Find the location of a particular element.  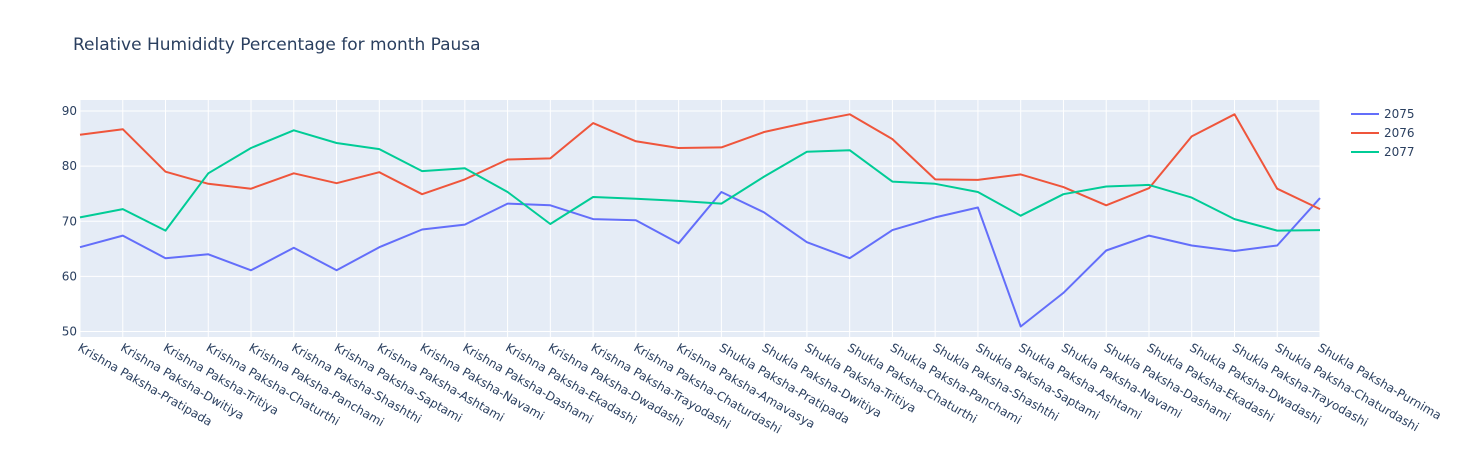

legend: 2075 2076 2077 is located at coordinates (1383, 133).